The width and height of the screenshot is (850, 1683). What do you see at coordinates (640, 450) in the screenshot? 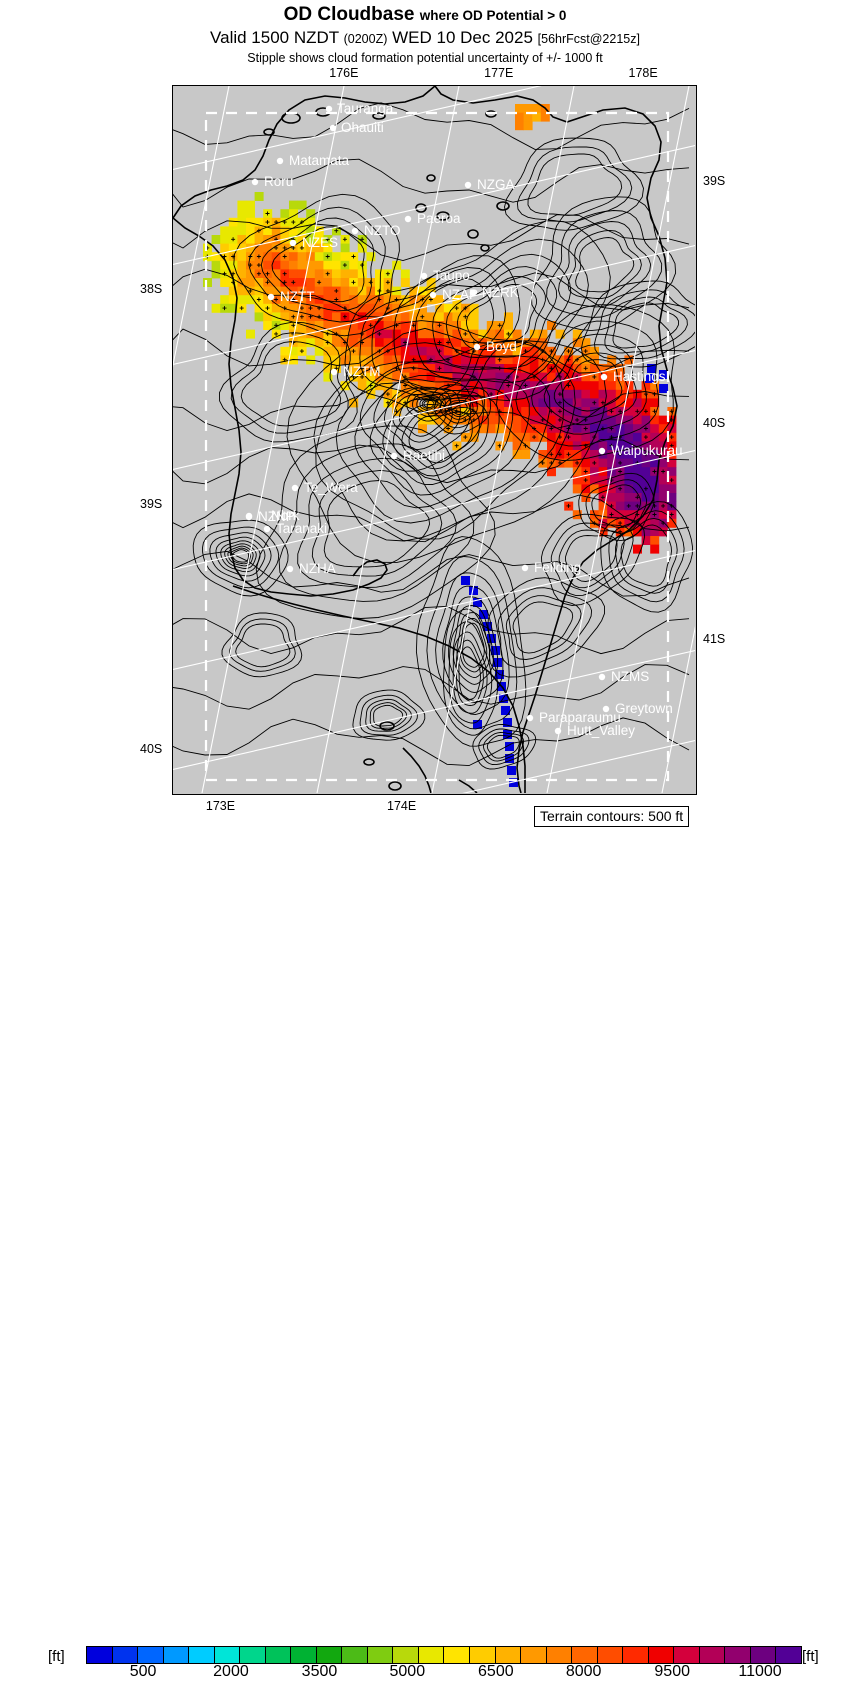
I see `place-marker: Waipukurau` at bounding box center [640, 450].